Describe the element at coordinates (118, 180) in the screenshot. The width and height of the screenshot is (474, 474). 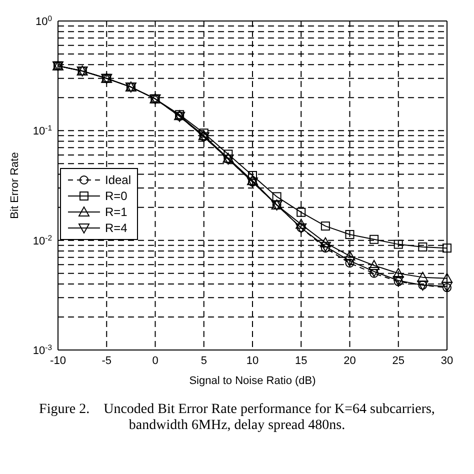
I see `legend-label: Ideal` at that location.